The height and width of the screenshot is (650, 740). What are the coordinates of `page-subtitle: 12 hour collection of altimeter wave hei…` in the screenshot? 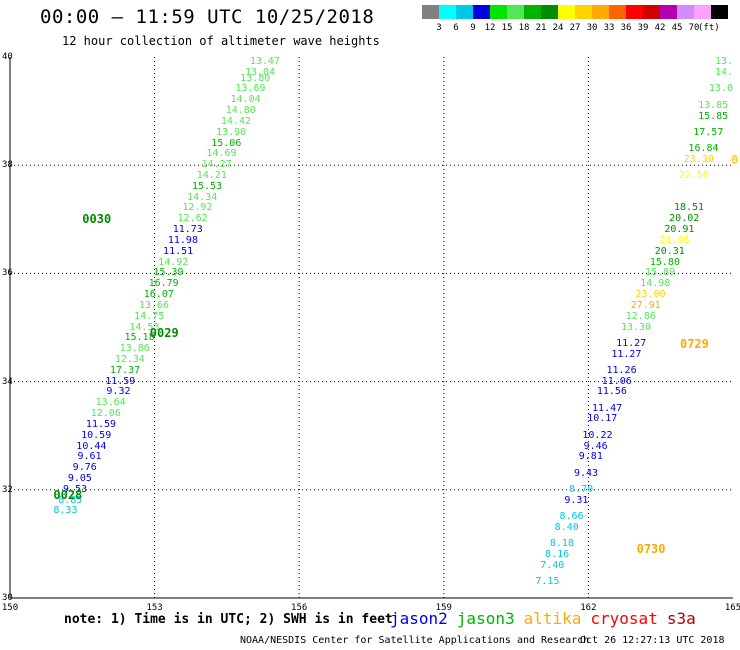 It's located at (221, 41).